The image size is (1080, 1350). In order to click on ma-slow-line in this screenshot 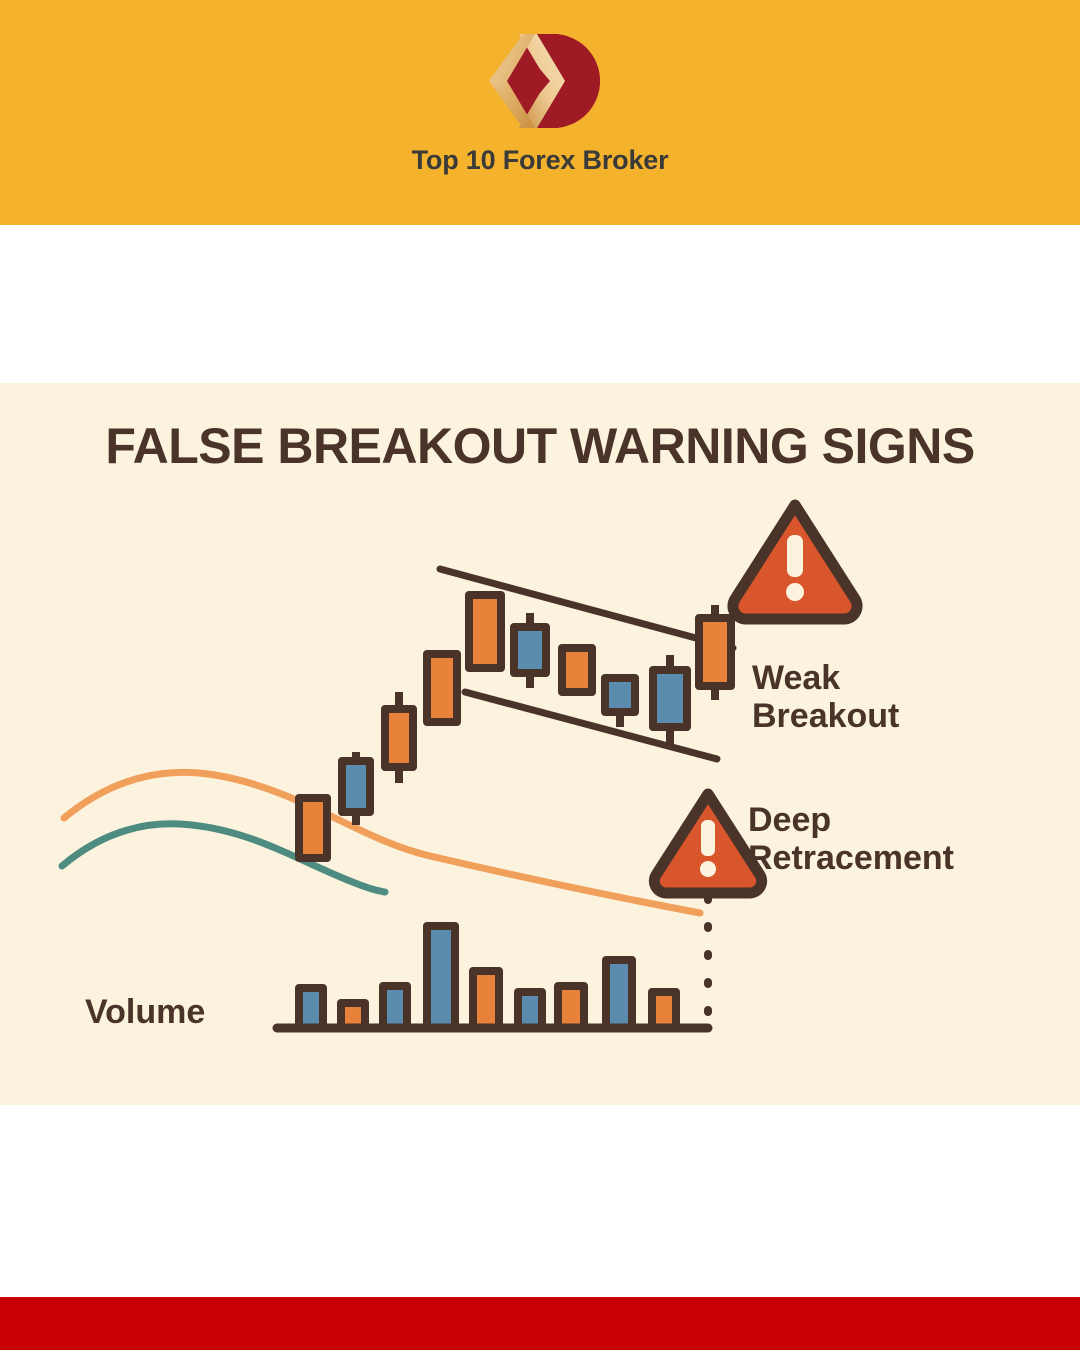, I will do `click(223, 858)`.